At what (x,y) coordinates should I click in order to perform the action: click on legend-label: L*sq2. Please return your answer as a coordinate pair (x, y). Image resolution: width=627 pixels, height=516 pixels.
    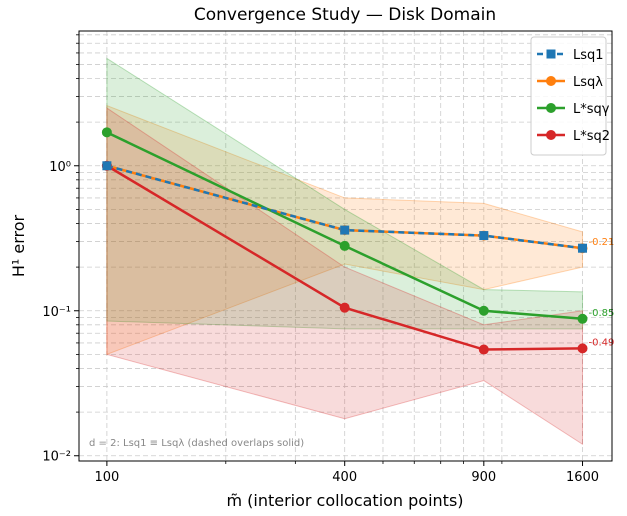
    Looking at the image, I should click on (591, 136).